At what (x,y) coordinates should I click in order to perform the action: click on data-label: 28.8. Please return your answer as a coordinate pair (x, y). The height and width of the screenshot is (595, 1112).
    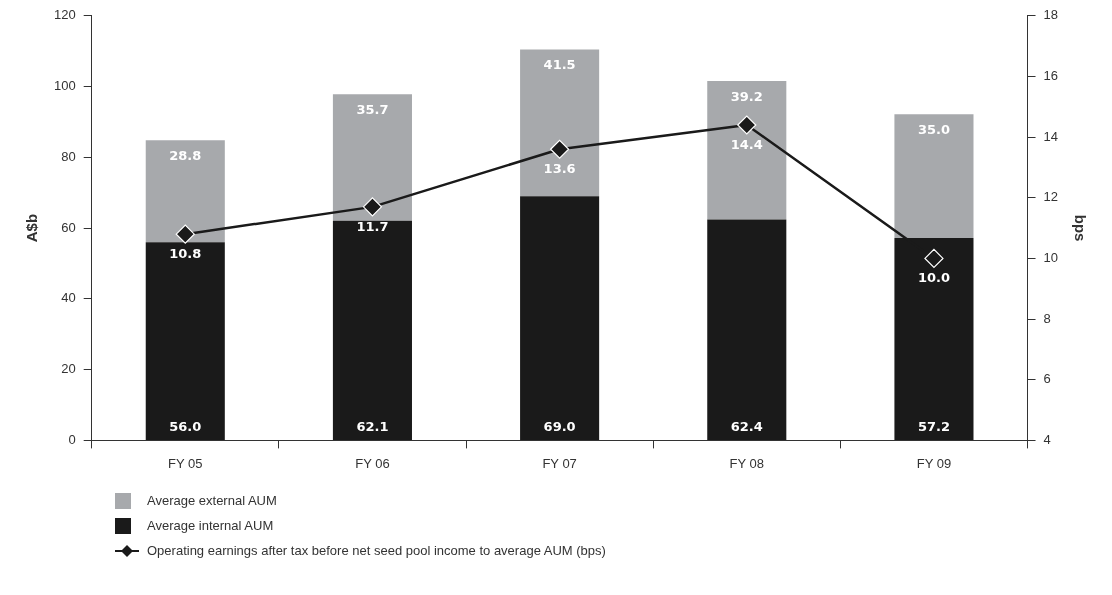
    Looking at the image, I should click on (185, 156).